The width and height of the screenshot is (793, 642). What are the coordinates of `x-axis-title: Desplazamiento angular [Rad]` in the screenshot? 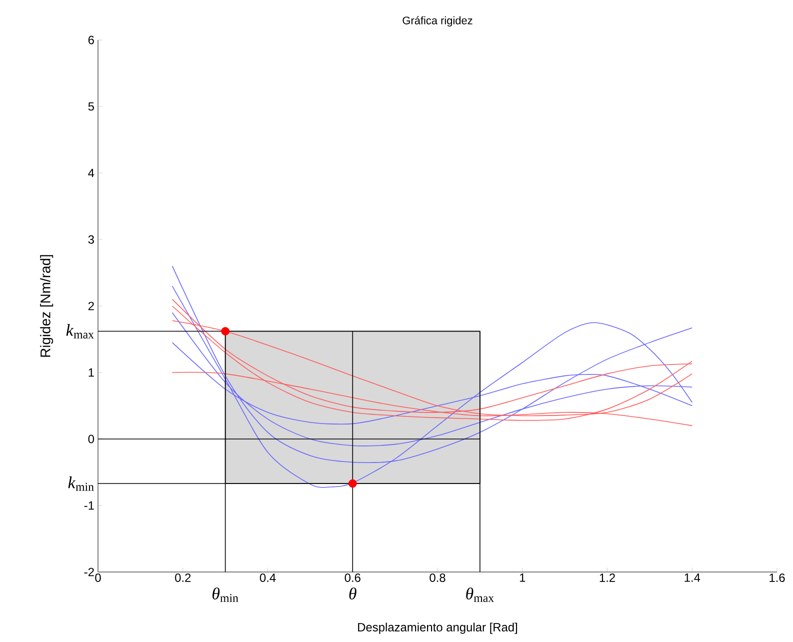 It's located at (438, 628).